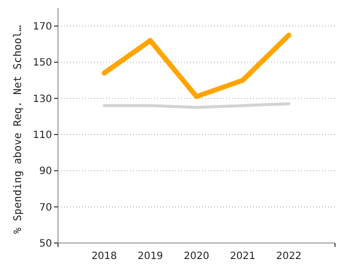  What do you see at coordinates (45, 208) in the screenshot?
I see `y-tick-label: 70` at bounding box center [45, 208].